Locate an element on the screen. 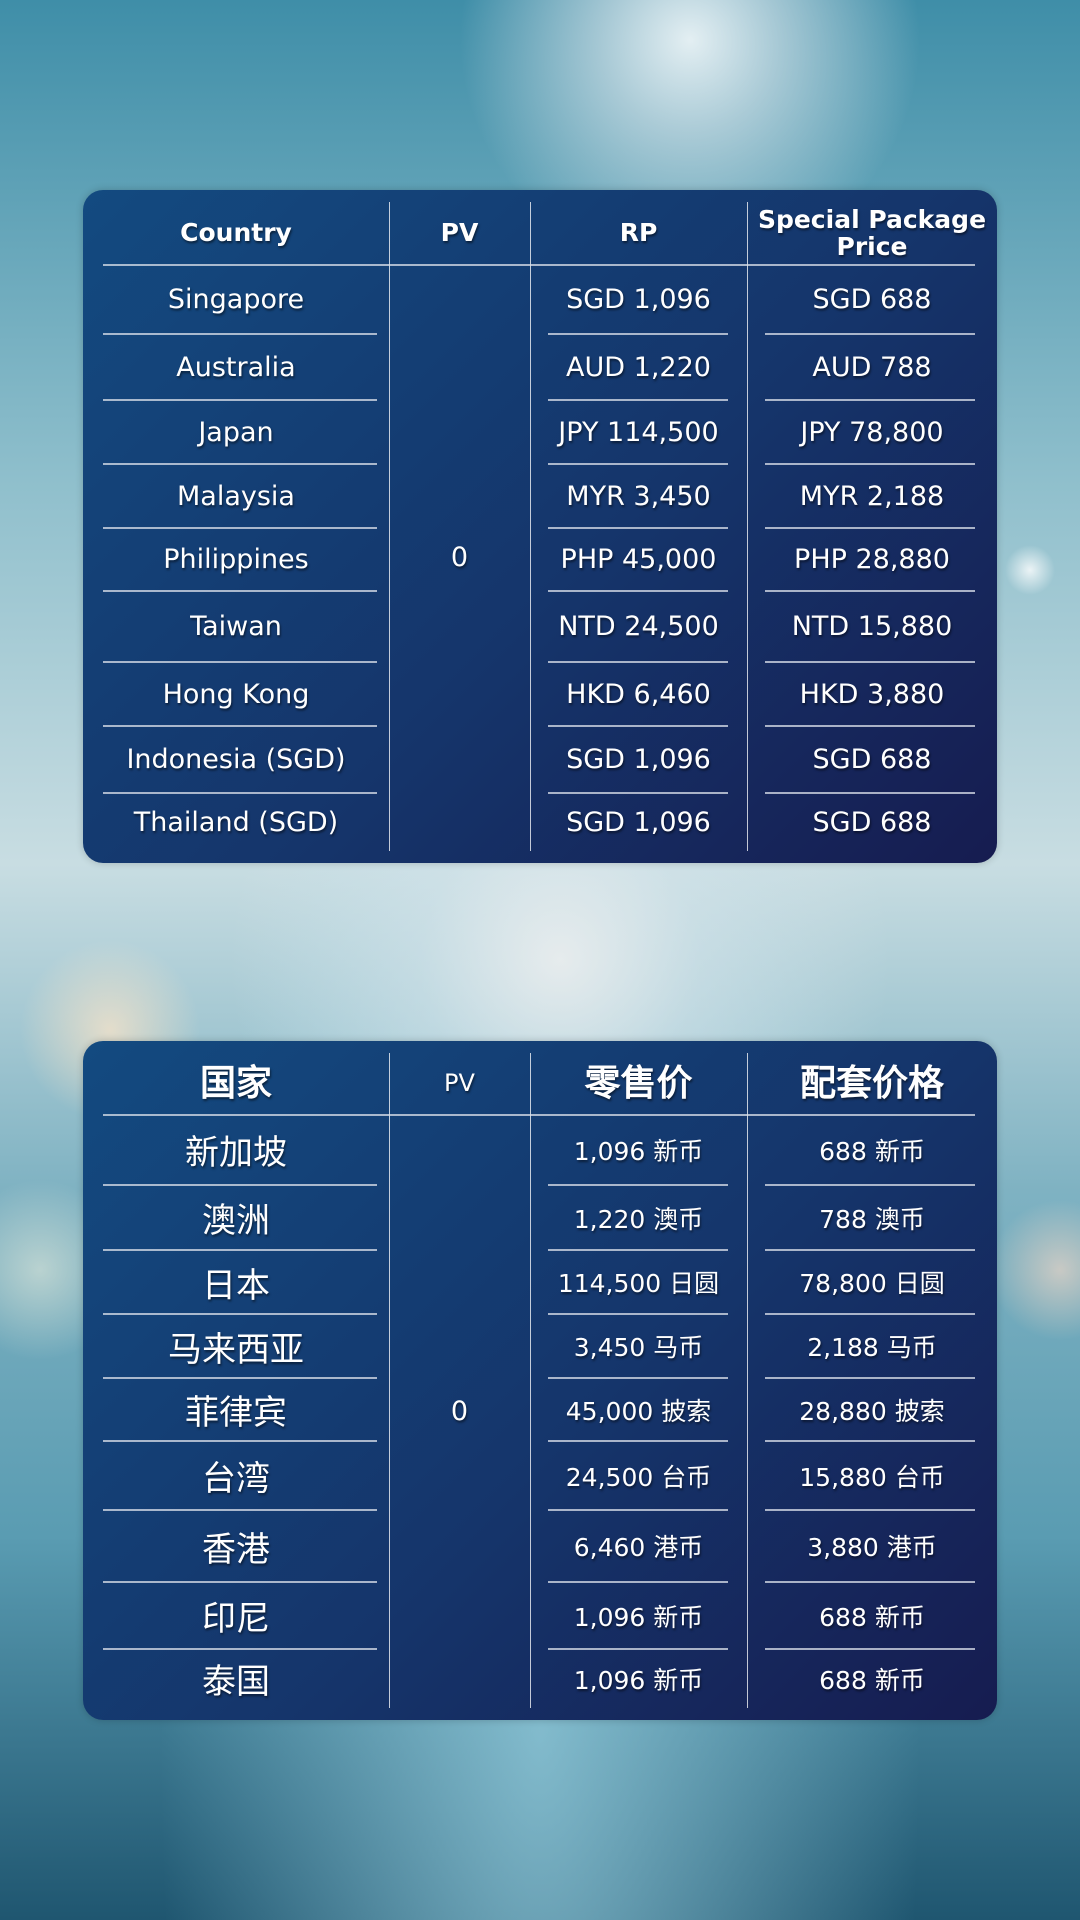 This screenshot has height=1920, width=1080. rp-cell: JPY 114,500 is located at coordinates (638, 432).